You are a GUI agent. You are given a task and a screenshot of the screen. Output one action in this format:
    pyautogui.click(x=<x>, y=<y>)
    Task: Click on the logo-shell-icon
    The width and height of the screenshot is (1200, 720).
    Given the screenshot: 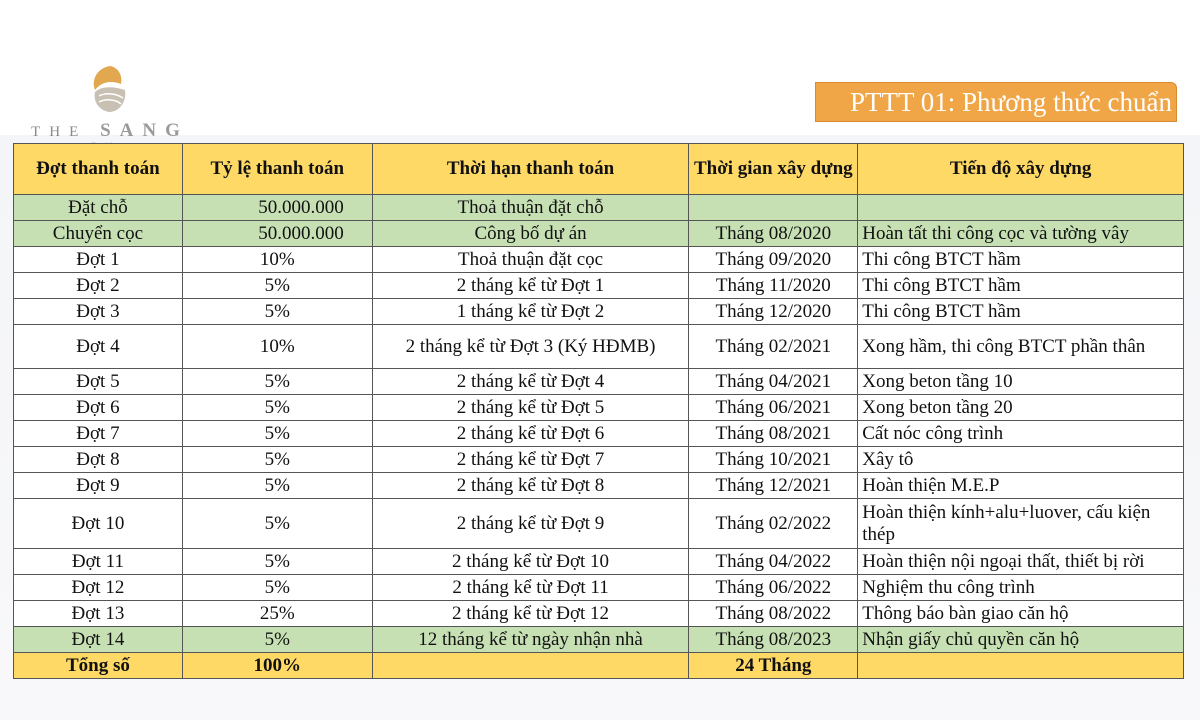 What is the action you would take?
    pyautogui.click(x=109, y=89)
    